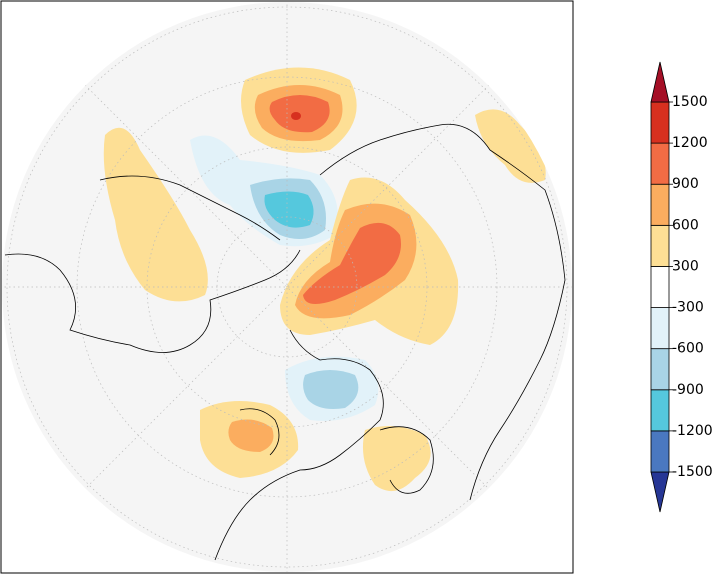 This screenshot has width=721, height=575. What do you see at coordinates (692, 431) in the screenshot?
I see `colorbar-tick-label: -1200` at bounding box center [692, 431].